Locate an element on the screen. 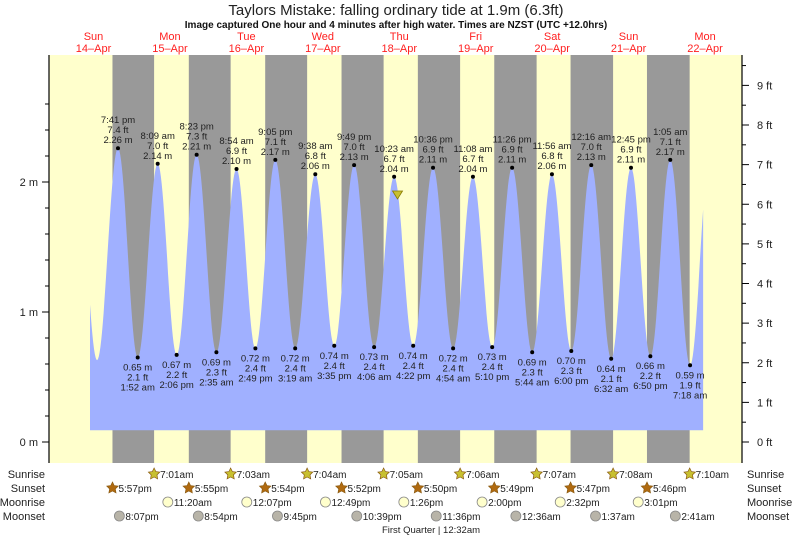  low-tide-time: 2:49 pm is located at coordinates (255, 378).